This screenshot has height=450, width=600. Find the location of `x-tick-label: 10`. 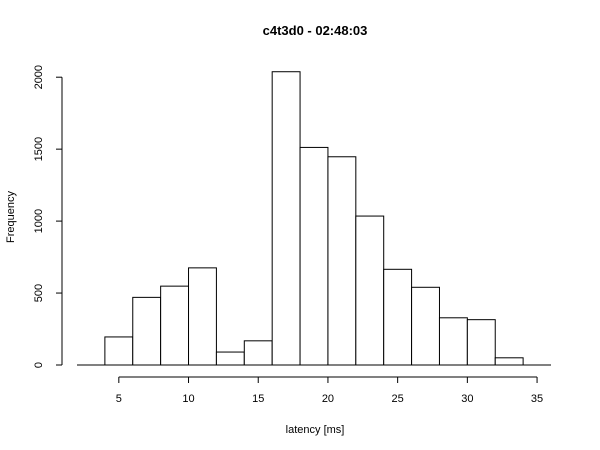

x-tick-label: 10 is located at coordinates (188, 399).